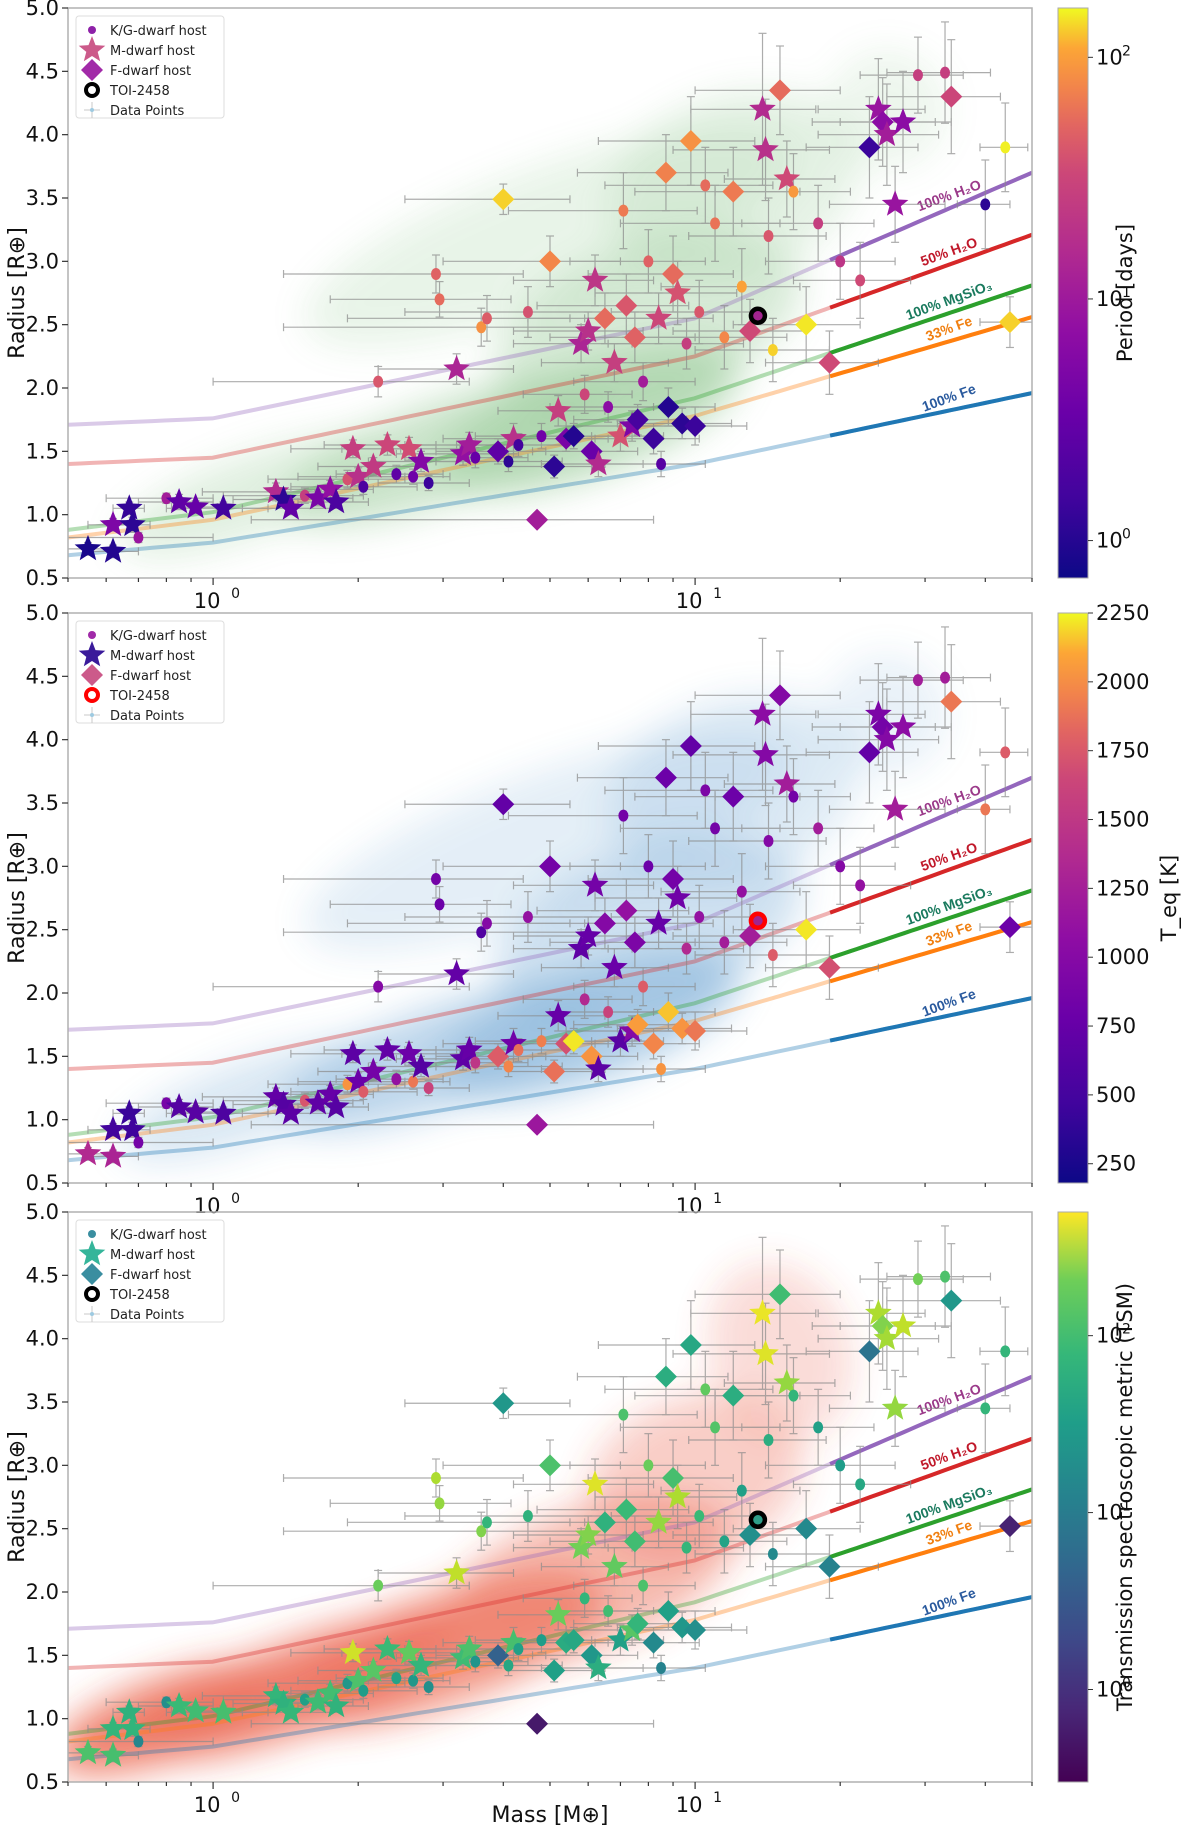 The image size is (1200, 1830). What do you see at coordinates (1125, 1497) in the screenshot?
I see `colorbar-label: Transmission spectroscopic metric (TSM)` at bounding box center [1125, 1497].